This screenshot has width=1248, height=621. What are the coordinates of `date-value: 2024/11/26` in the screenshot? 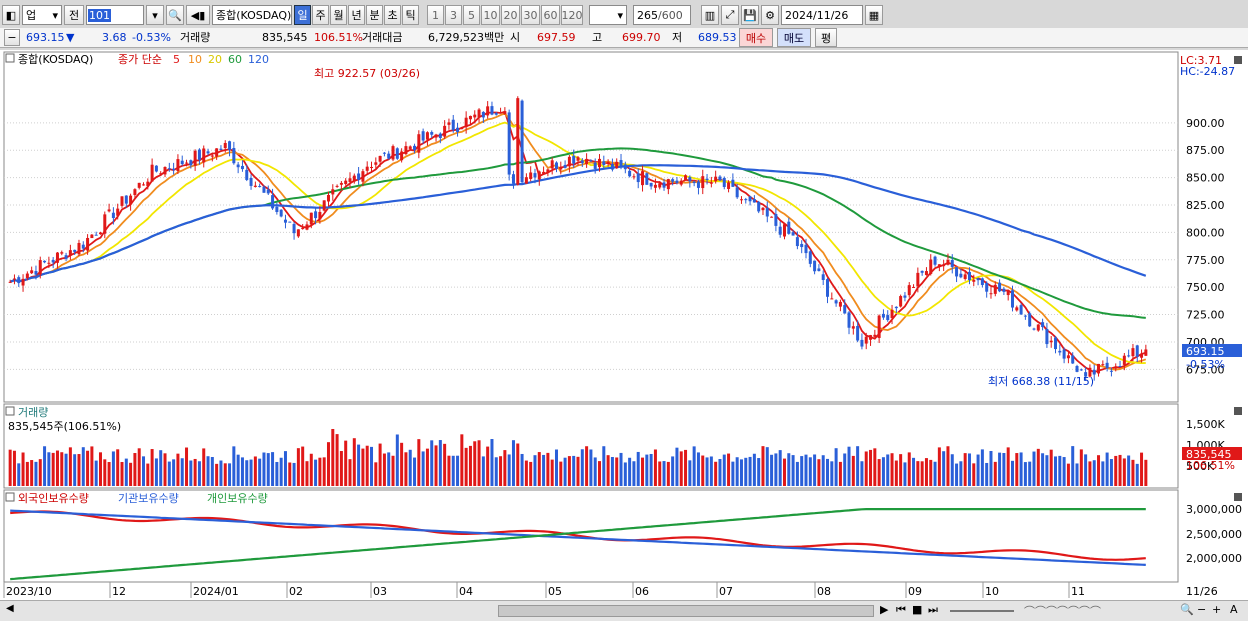 It's located at (817, 15).